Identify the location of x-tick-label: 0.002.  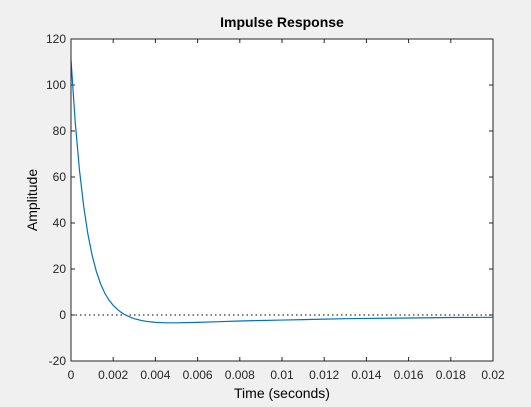
(113, 375).